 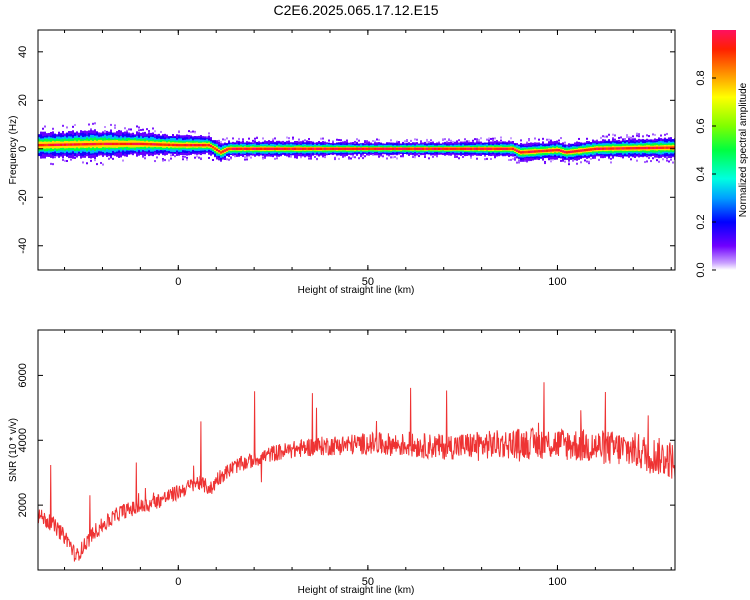 I want to click on snr-y-label: SNR (10 * v/v), so click(x=13, y=450).